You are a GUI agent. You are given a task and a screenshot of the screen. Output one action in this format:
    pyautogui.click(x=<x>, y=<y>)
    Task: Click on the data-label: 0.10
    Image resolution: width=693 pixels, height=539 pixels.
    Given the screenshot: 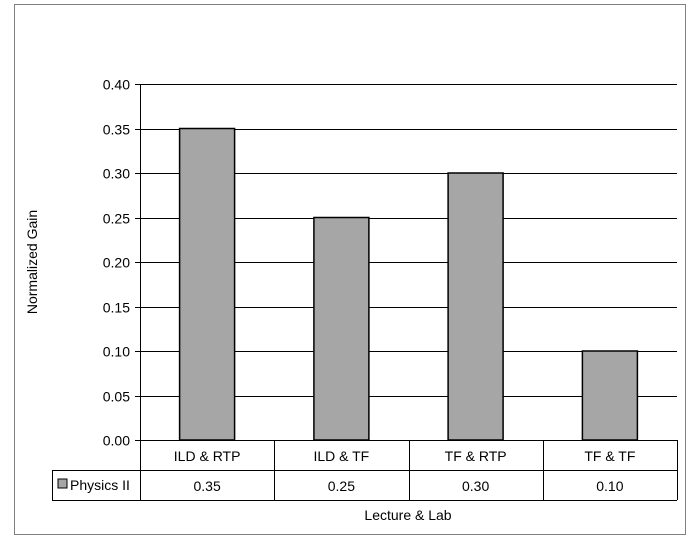 What is the action you would take?
    pyautogui.click(x=609, y=486)
    